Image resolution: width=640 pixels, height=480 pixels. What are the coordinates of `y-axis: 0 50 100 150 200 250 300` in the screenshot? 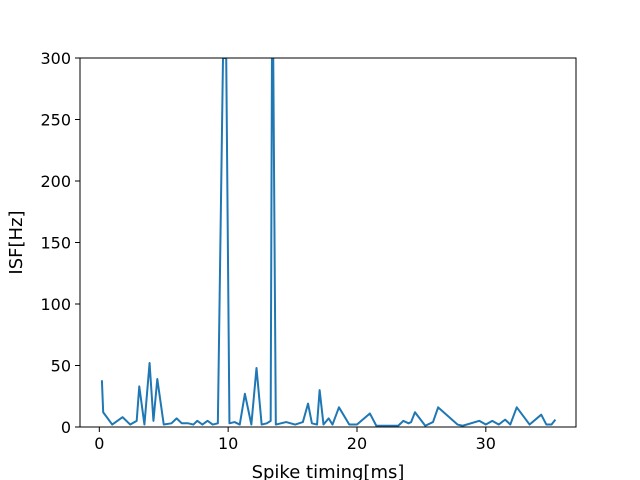 It's located at (60, 243).